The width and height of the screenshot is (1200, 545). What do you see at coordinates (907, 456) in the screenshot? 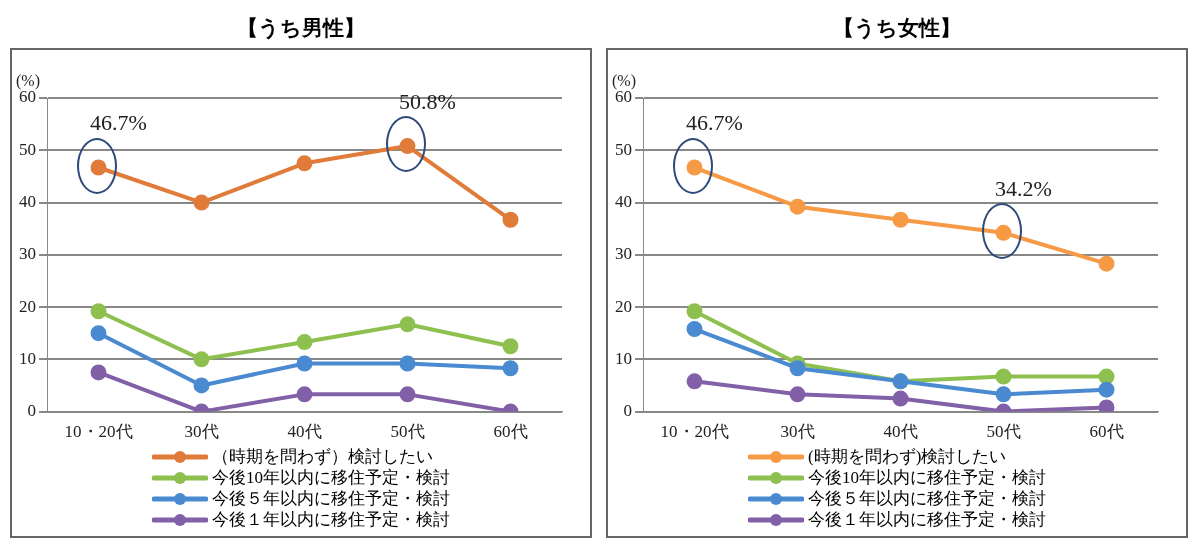
I see `legend-label: (時期を問わず)検討したい` at bounding box center [907, 456].